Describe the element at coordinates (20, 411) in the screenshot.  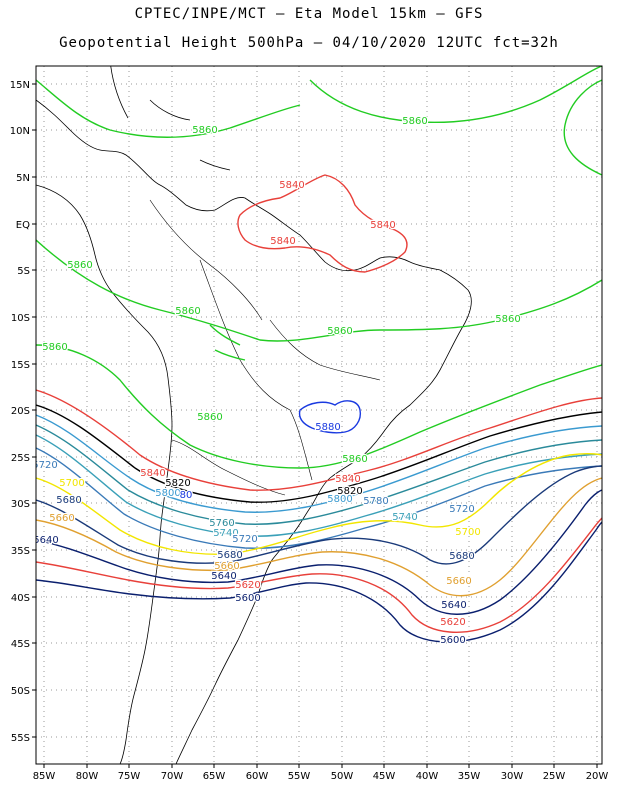
I see `lat-tick-label: 20S` at that location.